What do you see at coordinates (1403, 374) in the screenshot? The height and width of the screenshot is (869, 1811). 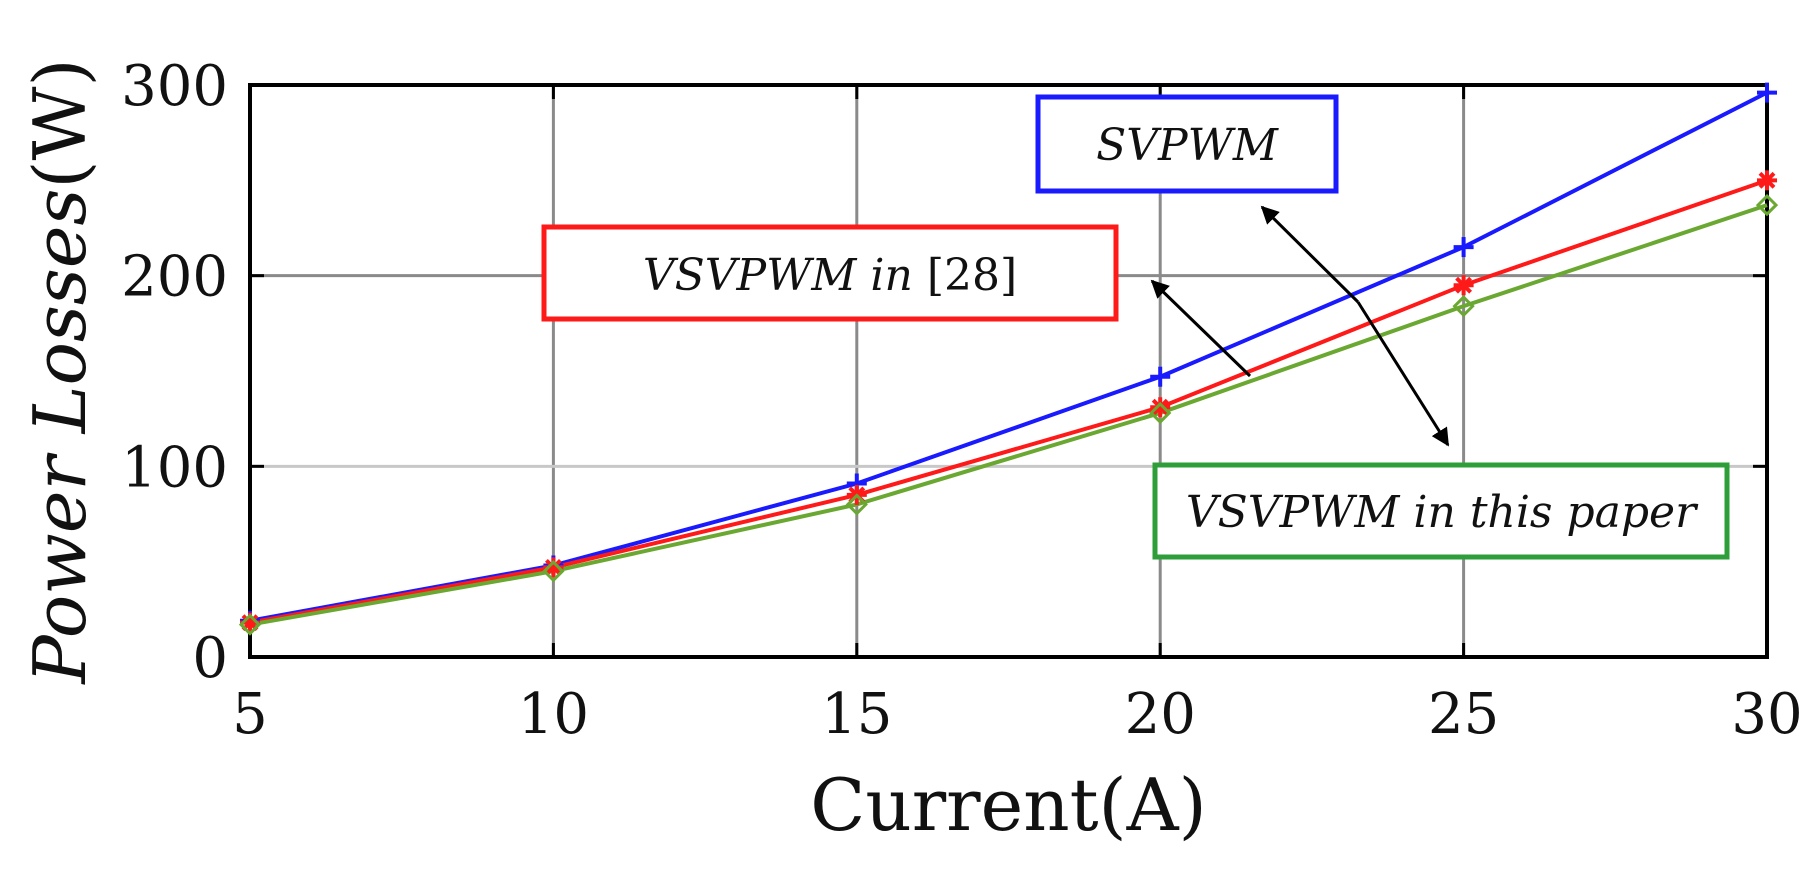 I see `arrow-to-this-paper` at bounding box center [1403, 374].